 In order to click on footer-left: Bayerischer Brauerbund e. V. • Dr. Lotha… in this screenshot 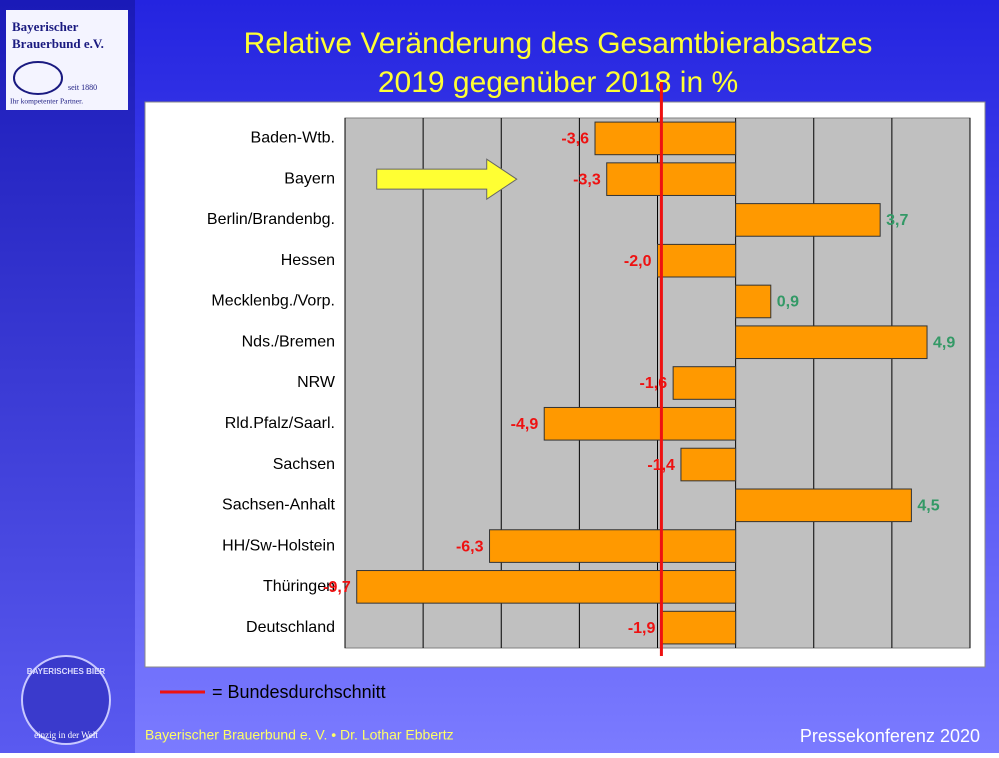, I will do `click(299, 735)`.